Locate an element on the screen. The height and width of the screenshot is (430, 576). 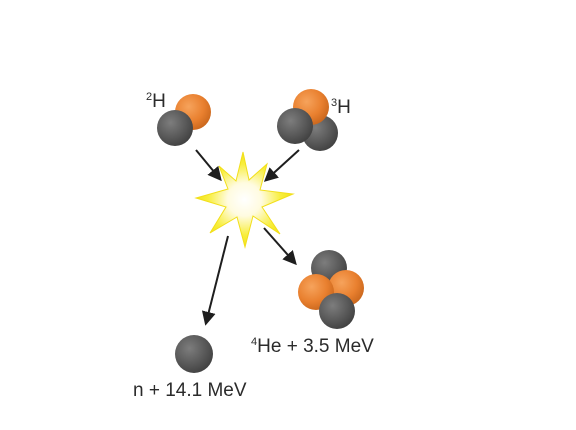
deuterium-mass-number: 2 is located at coordinates (149, 97).